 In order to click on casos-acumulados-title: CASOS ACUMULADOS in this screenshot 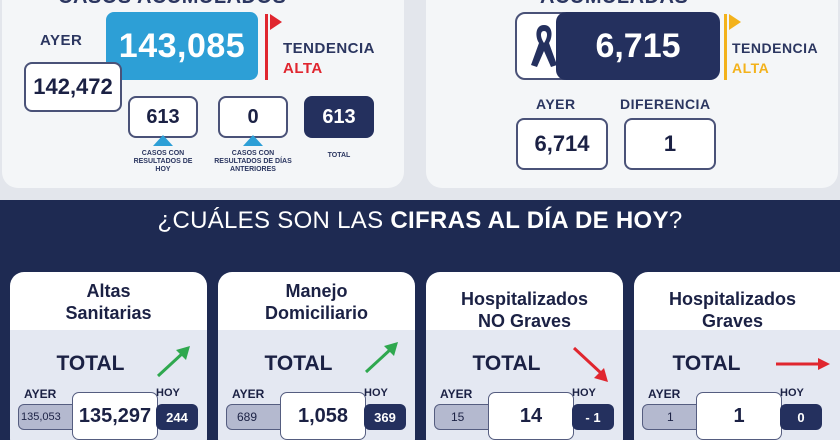, I will do `click(172, 4)`.